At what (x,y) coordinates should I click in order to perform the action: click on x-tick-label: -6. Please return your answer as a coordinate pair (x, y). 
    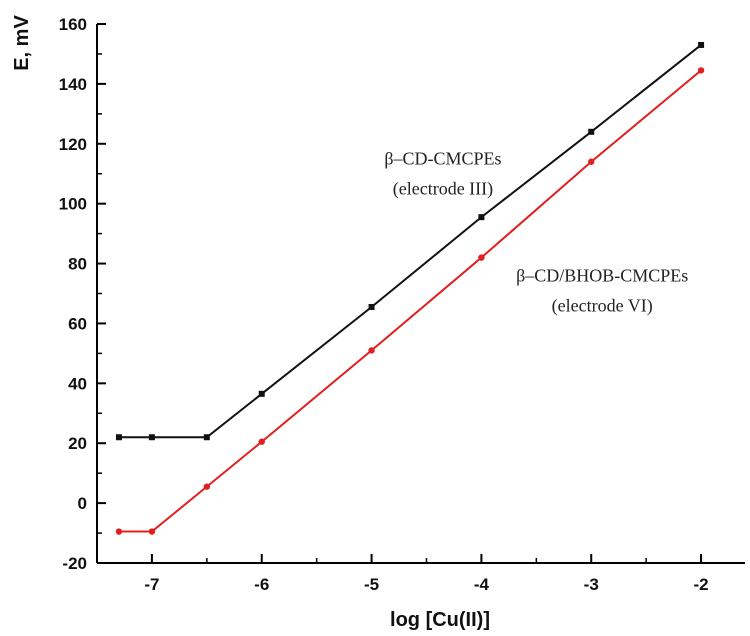
    Looking at the image, I should click on (261, 584).